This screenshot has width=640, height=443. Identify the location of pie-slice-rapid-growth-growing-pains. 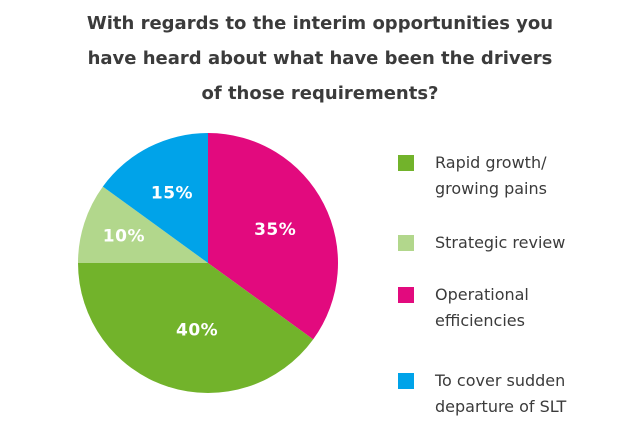
(196, 328).